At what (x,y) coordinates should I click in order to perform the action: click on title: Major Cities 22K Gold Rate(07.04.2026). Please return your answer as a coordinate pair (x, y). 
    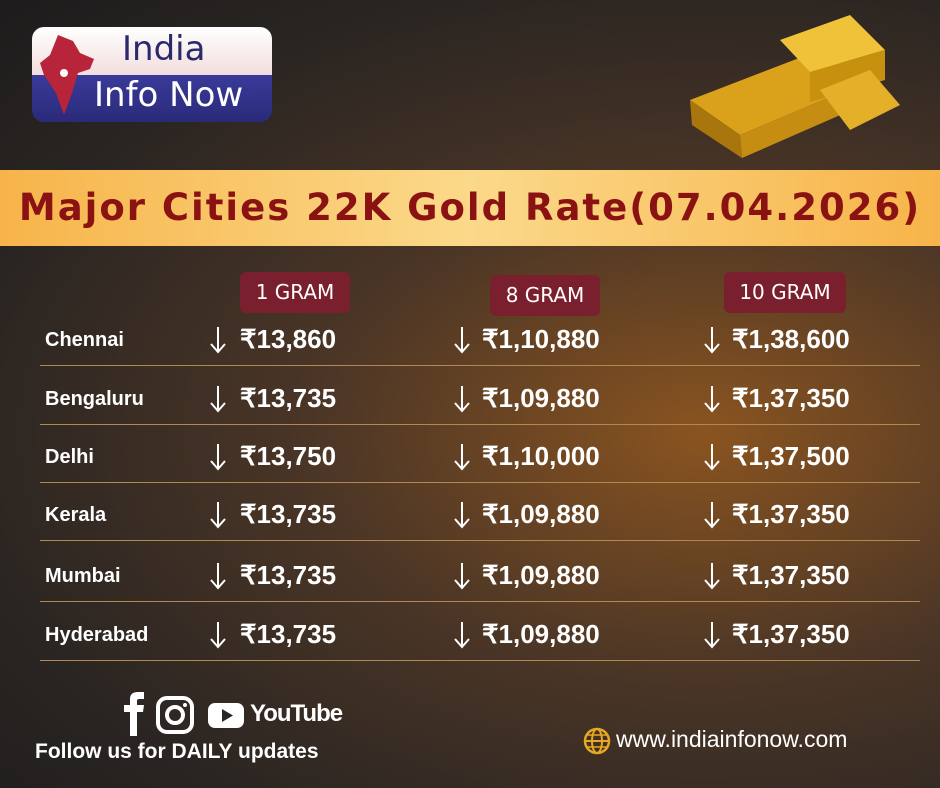
    Looking at the image, I should click on (470, 207).